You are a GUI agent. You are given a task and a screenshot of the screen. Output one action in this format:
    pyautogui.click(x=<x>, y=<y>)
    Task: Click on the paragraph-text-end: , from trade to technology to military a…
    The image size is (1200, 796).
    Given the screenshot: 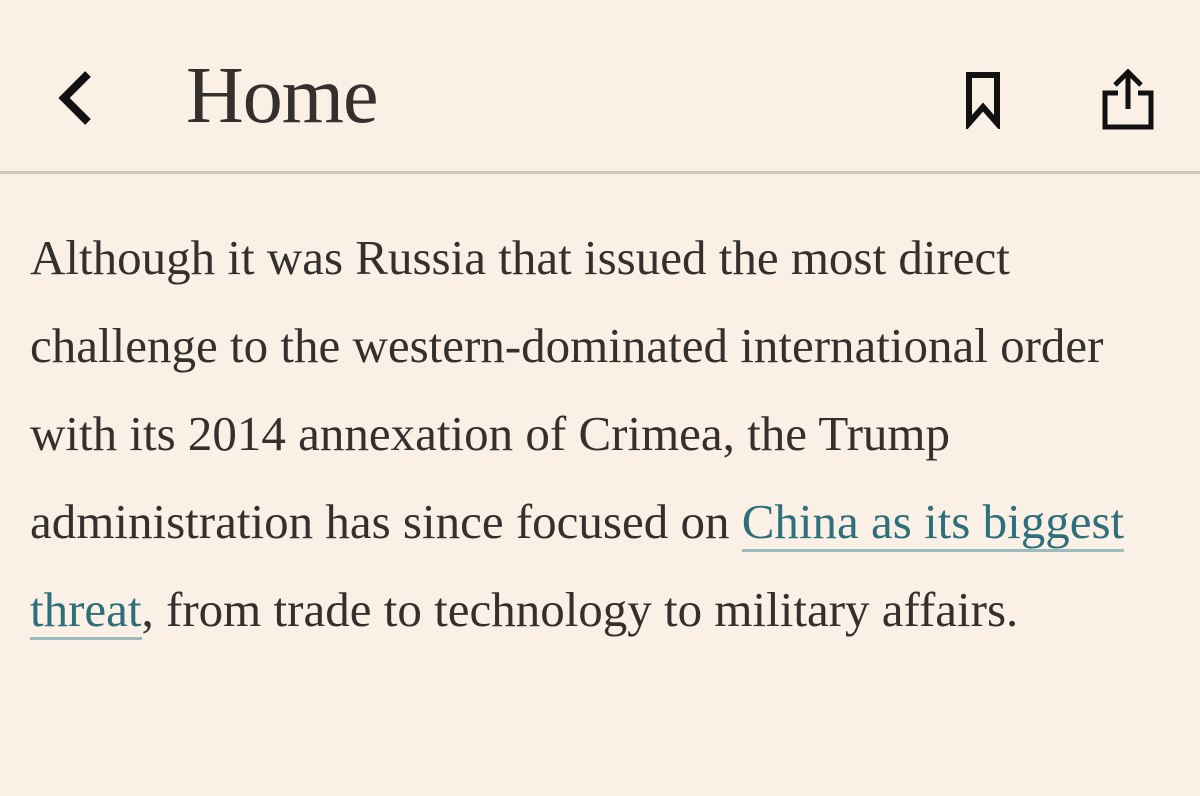 What is the action you would take?
    pyautogui.click(x=580, y=609)
    